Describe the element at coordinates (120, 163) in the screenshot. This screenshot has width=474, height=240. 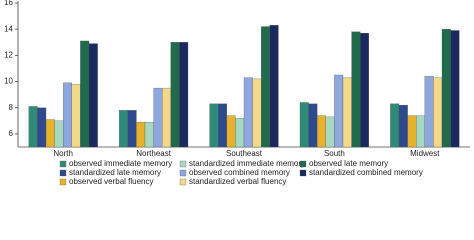
I see `legend-label: observed immediate memory` at that location.